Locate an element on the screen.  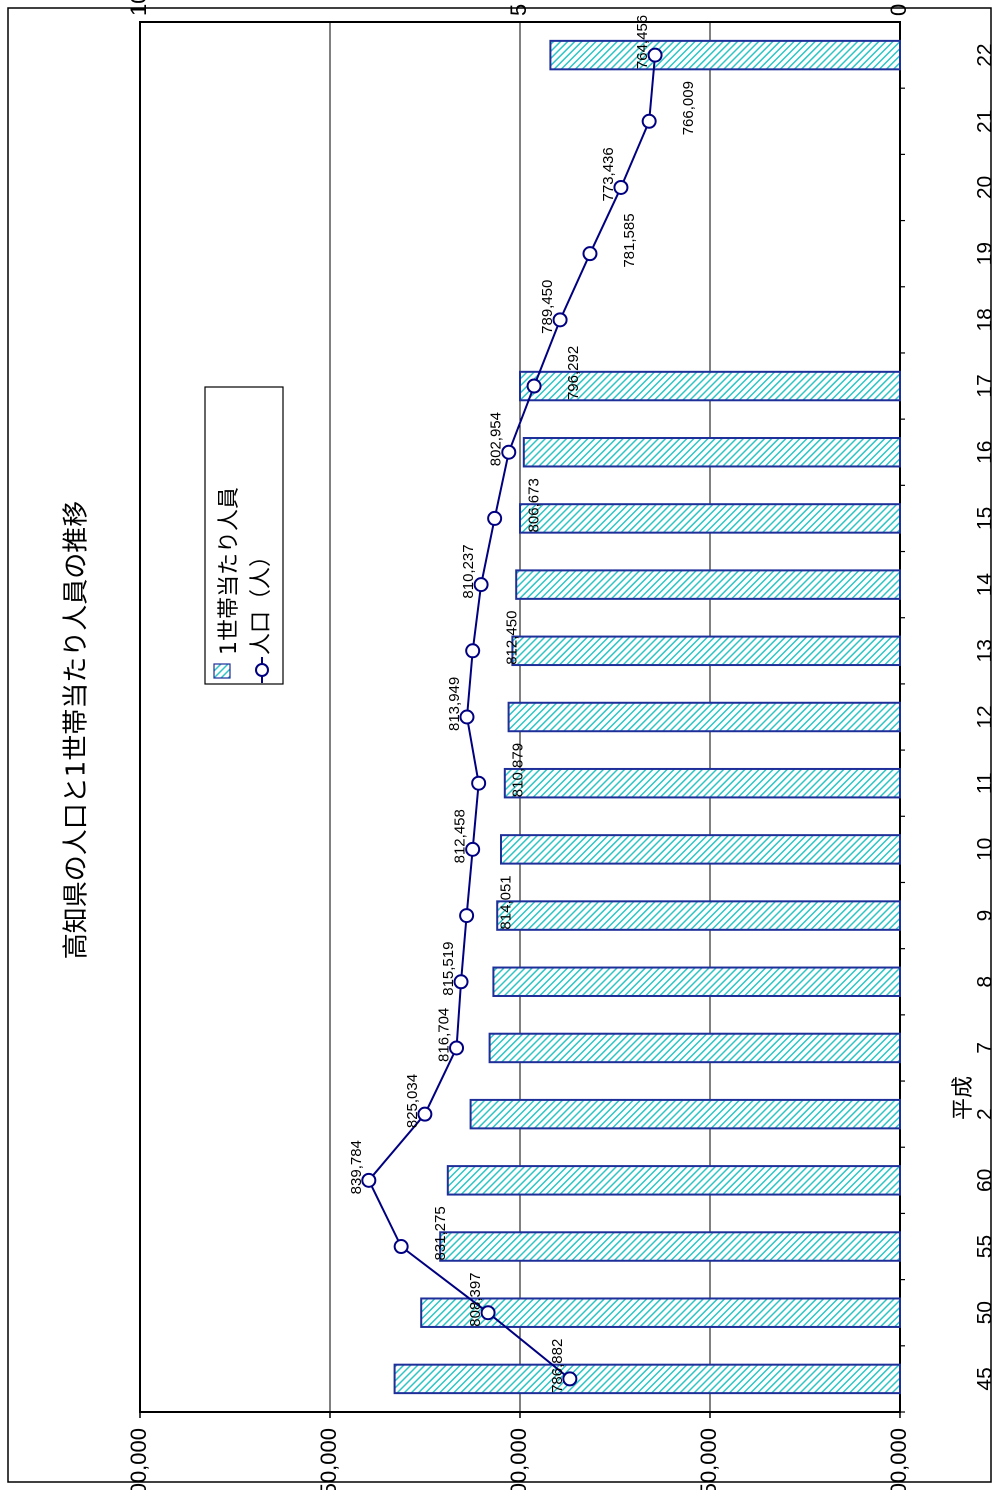
data-label: 812,458 is located at coordinates (460, 836).